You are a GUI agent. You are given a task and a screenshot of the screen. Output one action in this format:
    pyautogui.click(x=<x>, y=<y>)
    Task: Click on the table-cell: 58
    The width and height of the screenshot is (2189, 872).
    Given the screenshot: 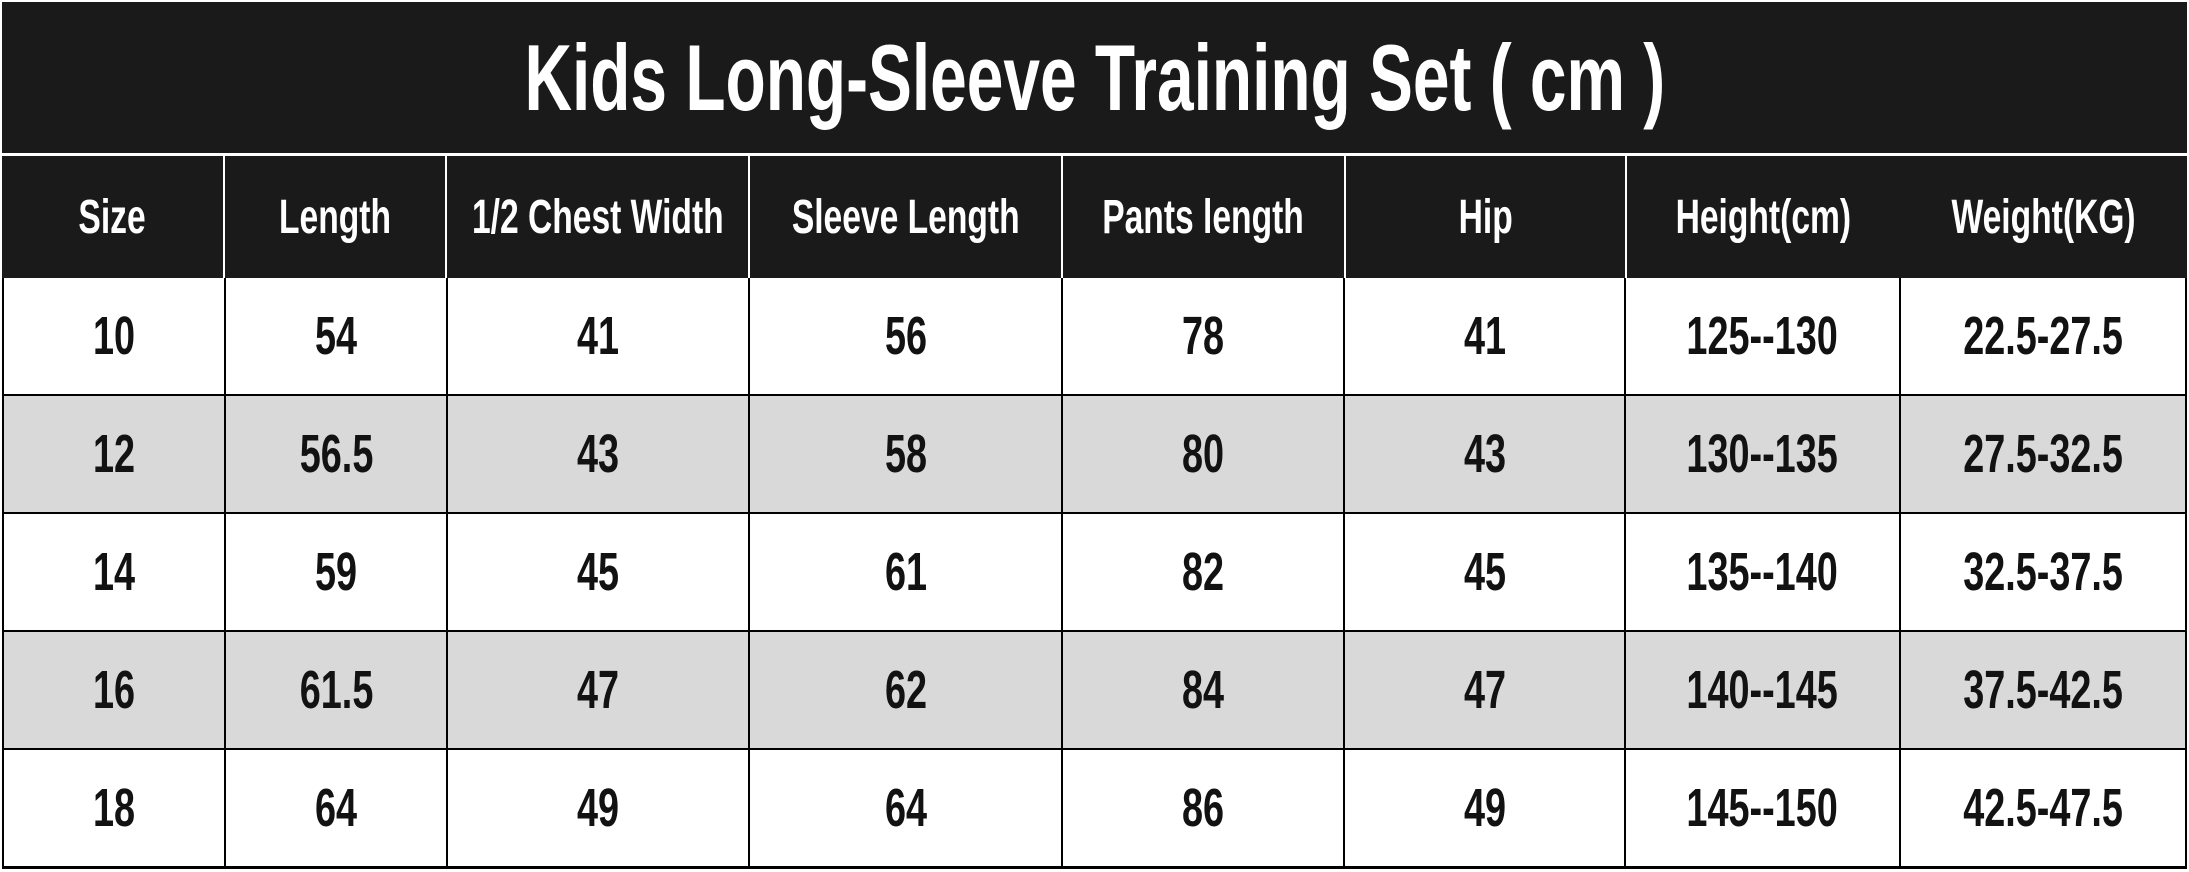 What is the action you would take?
    pyautogui.click(x=904, y=454)
    